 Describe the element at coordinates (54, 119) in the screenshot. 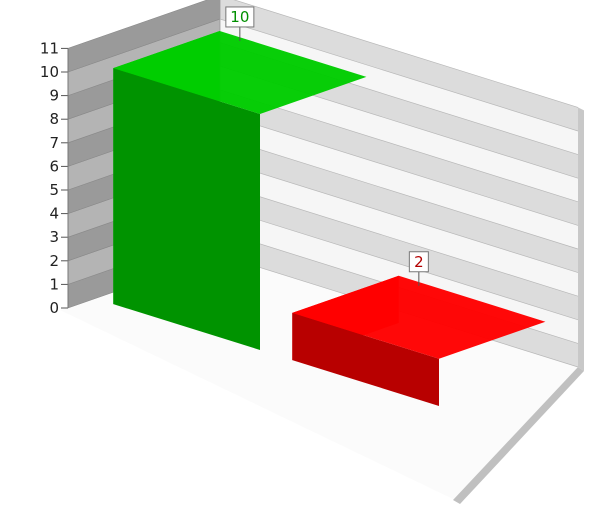

I see `y-tick-label: 8` at that location.